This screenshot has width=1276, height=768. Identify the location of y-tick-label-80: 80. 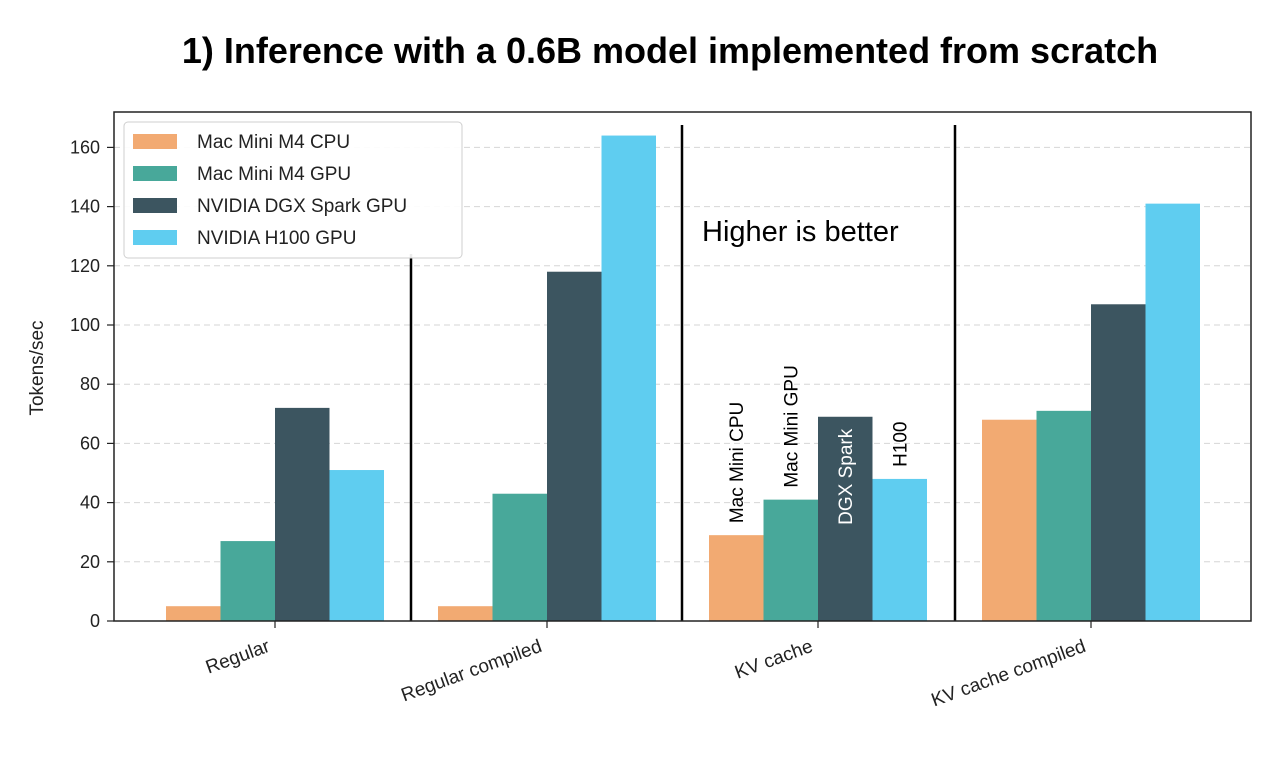
(90, 384).